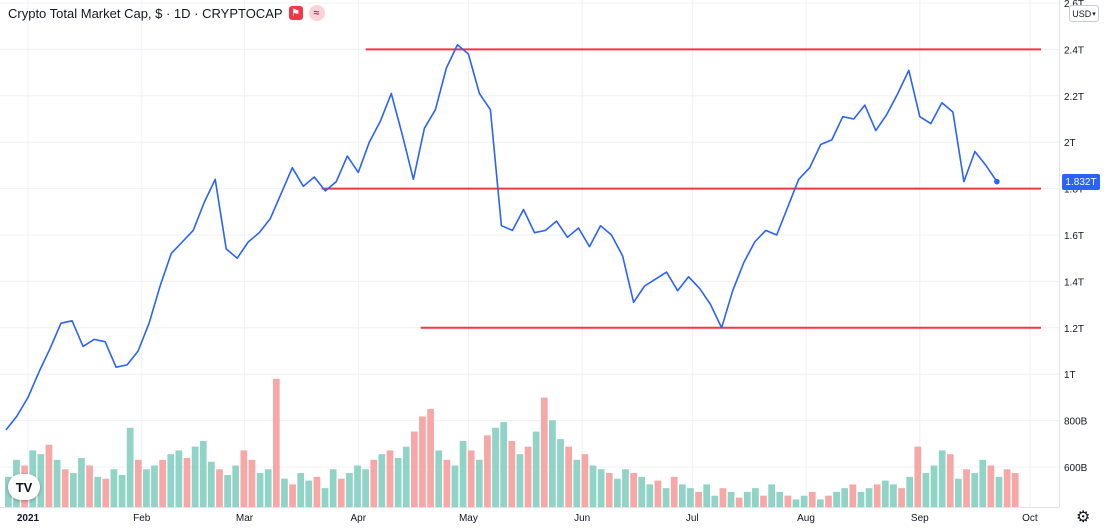  What do you see at coordinates (527, 518) in the screenshot?
I see `x-axis-ticks: 2021 Feb Mar Apr May Jun Jul Aug Sep Oct` at bounding box center [527, 518].